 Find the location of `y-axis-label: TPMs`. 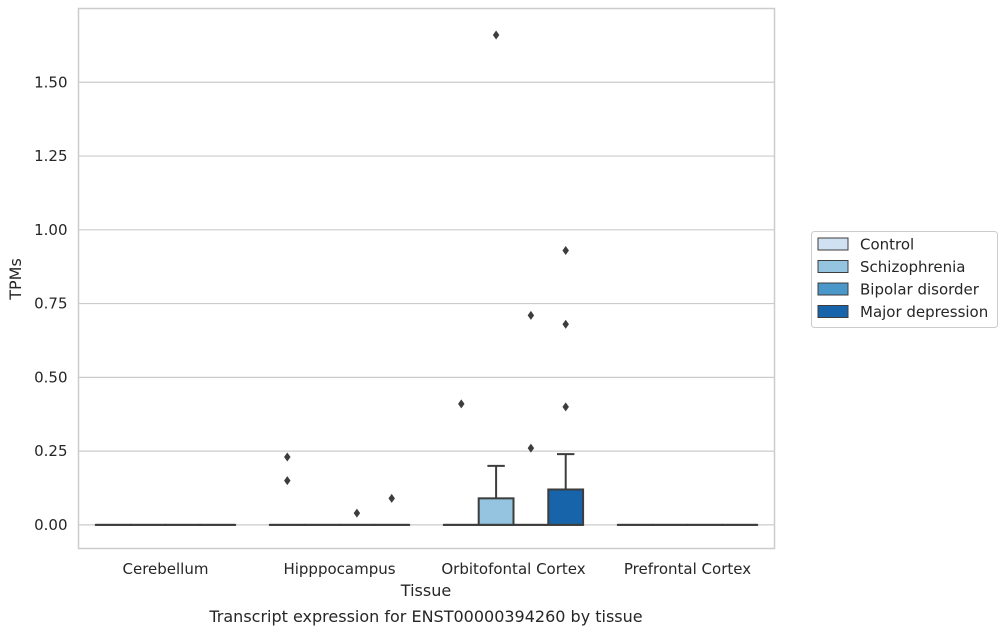

y-axis-label: TPMs is located at coordinates (15, 279).